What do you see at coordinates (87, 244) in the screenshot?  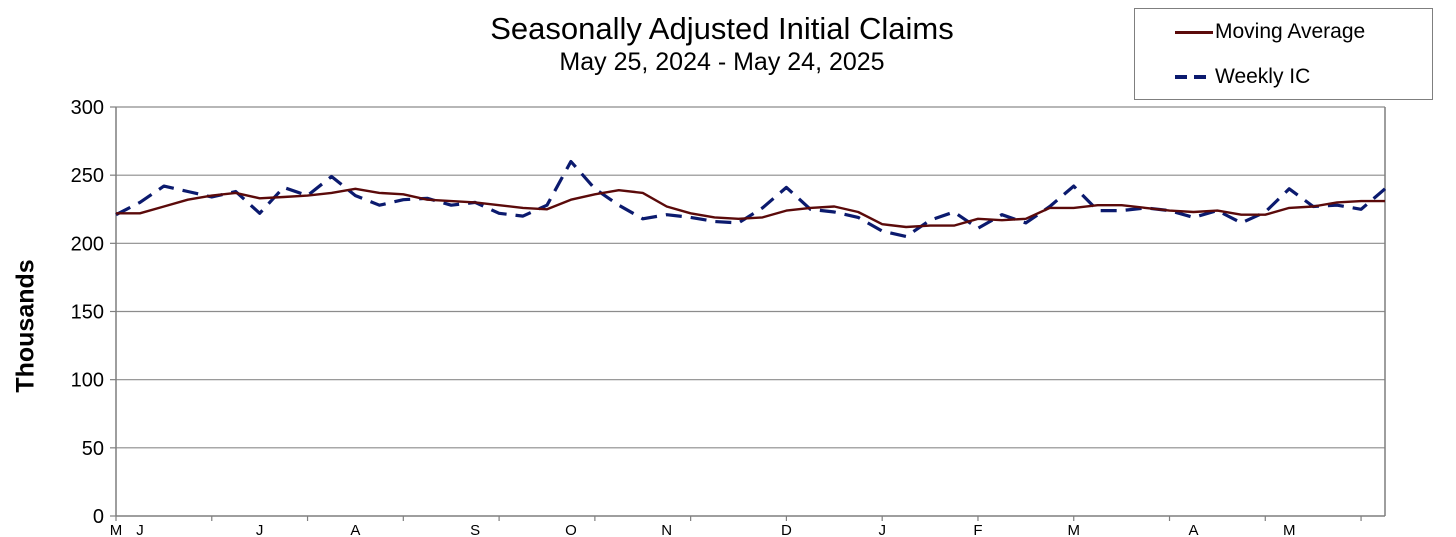 I see `y-tick-label-200: 200` at bounding box center [87, 244].